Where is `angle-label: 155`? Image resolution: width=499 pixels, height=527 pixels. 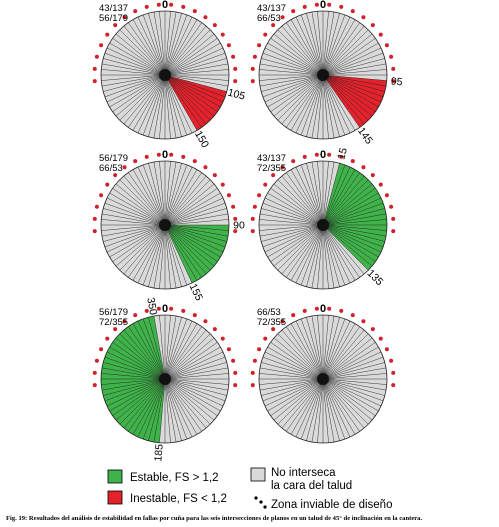 angle-label: 155 is located at coordinates (196, 292).